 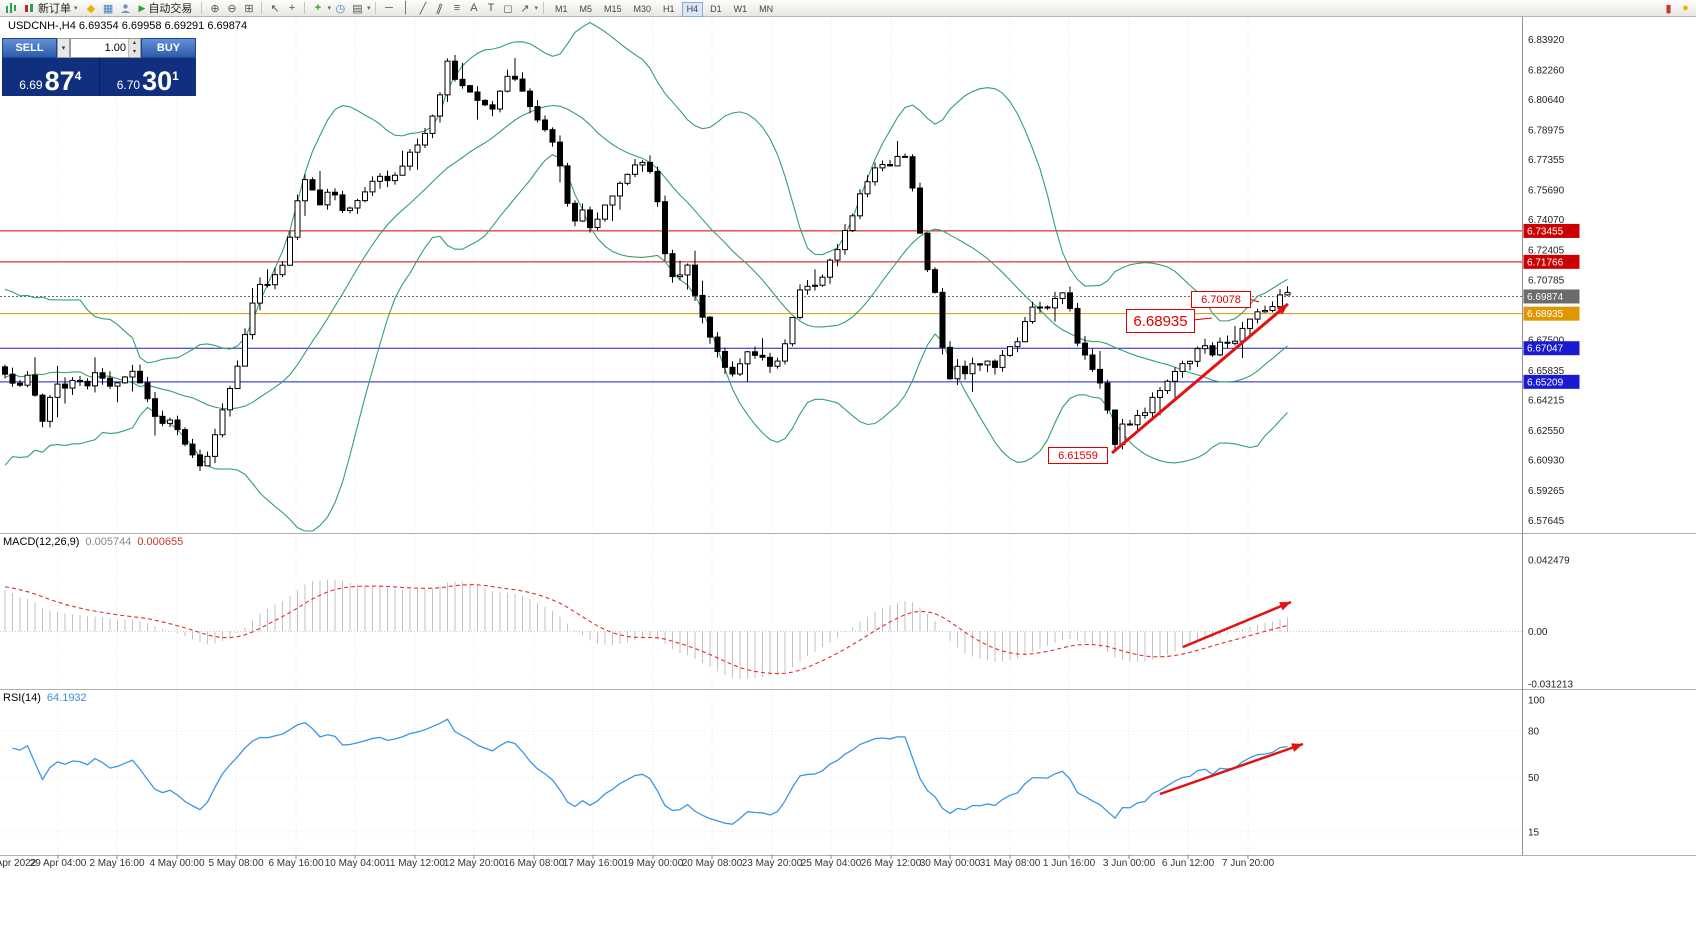 I want to click on arrow-tool-icon: ↗, so click(x=525, y=8).